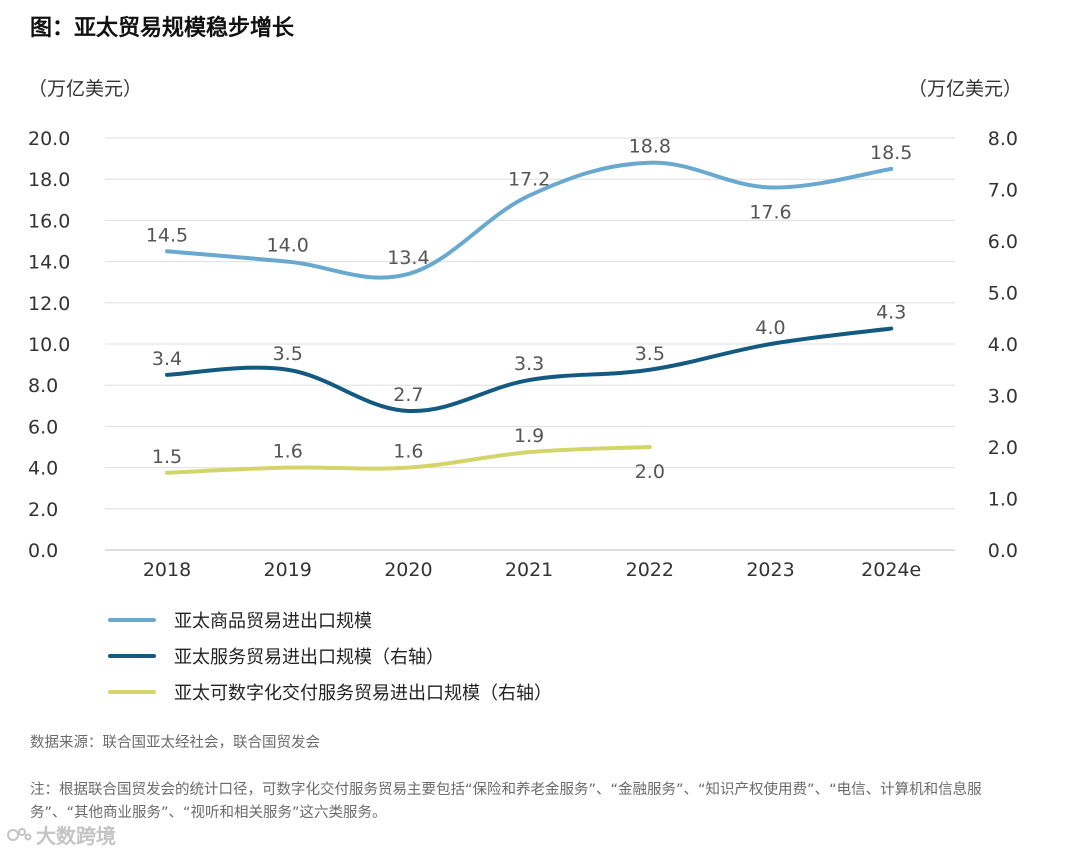 This screenshot has height=855, width=1080. What do you see at coordinates (49, 304) in the screenshot?
I see `left-tick-label: 12.0` at bounding box center [49, 304].